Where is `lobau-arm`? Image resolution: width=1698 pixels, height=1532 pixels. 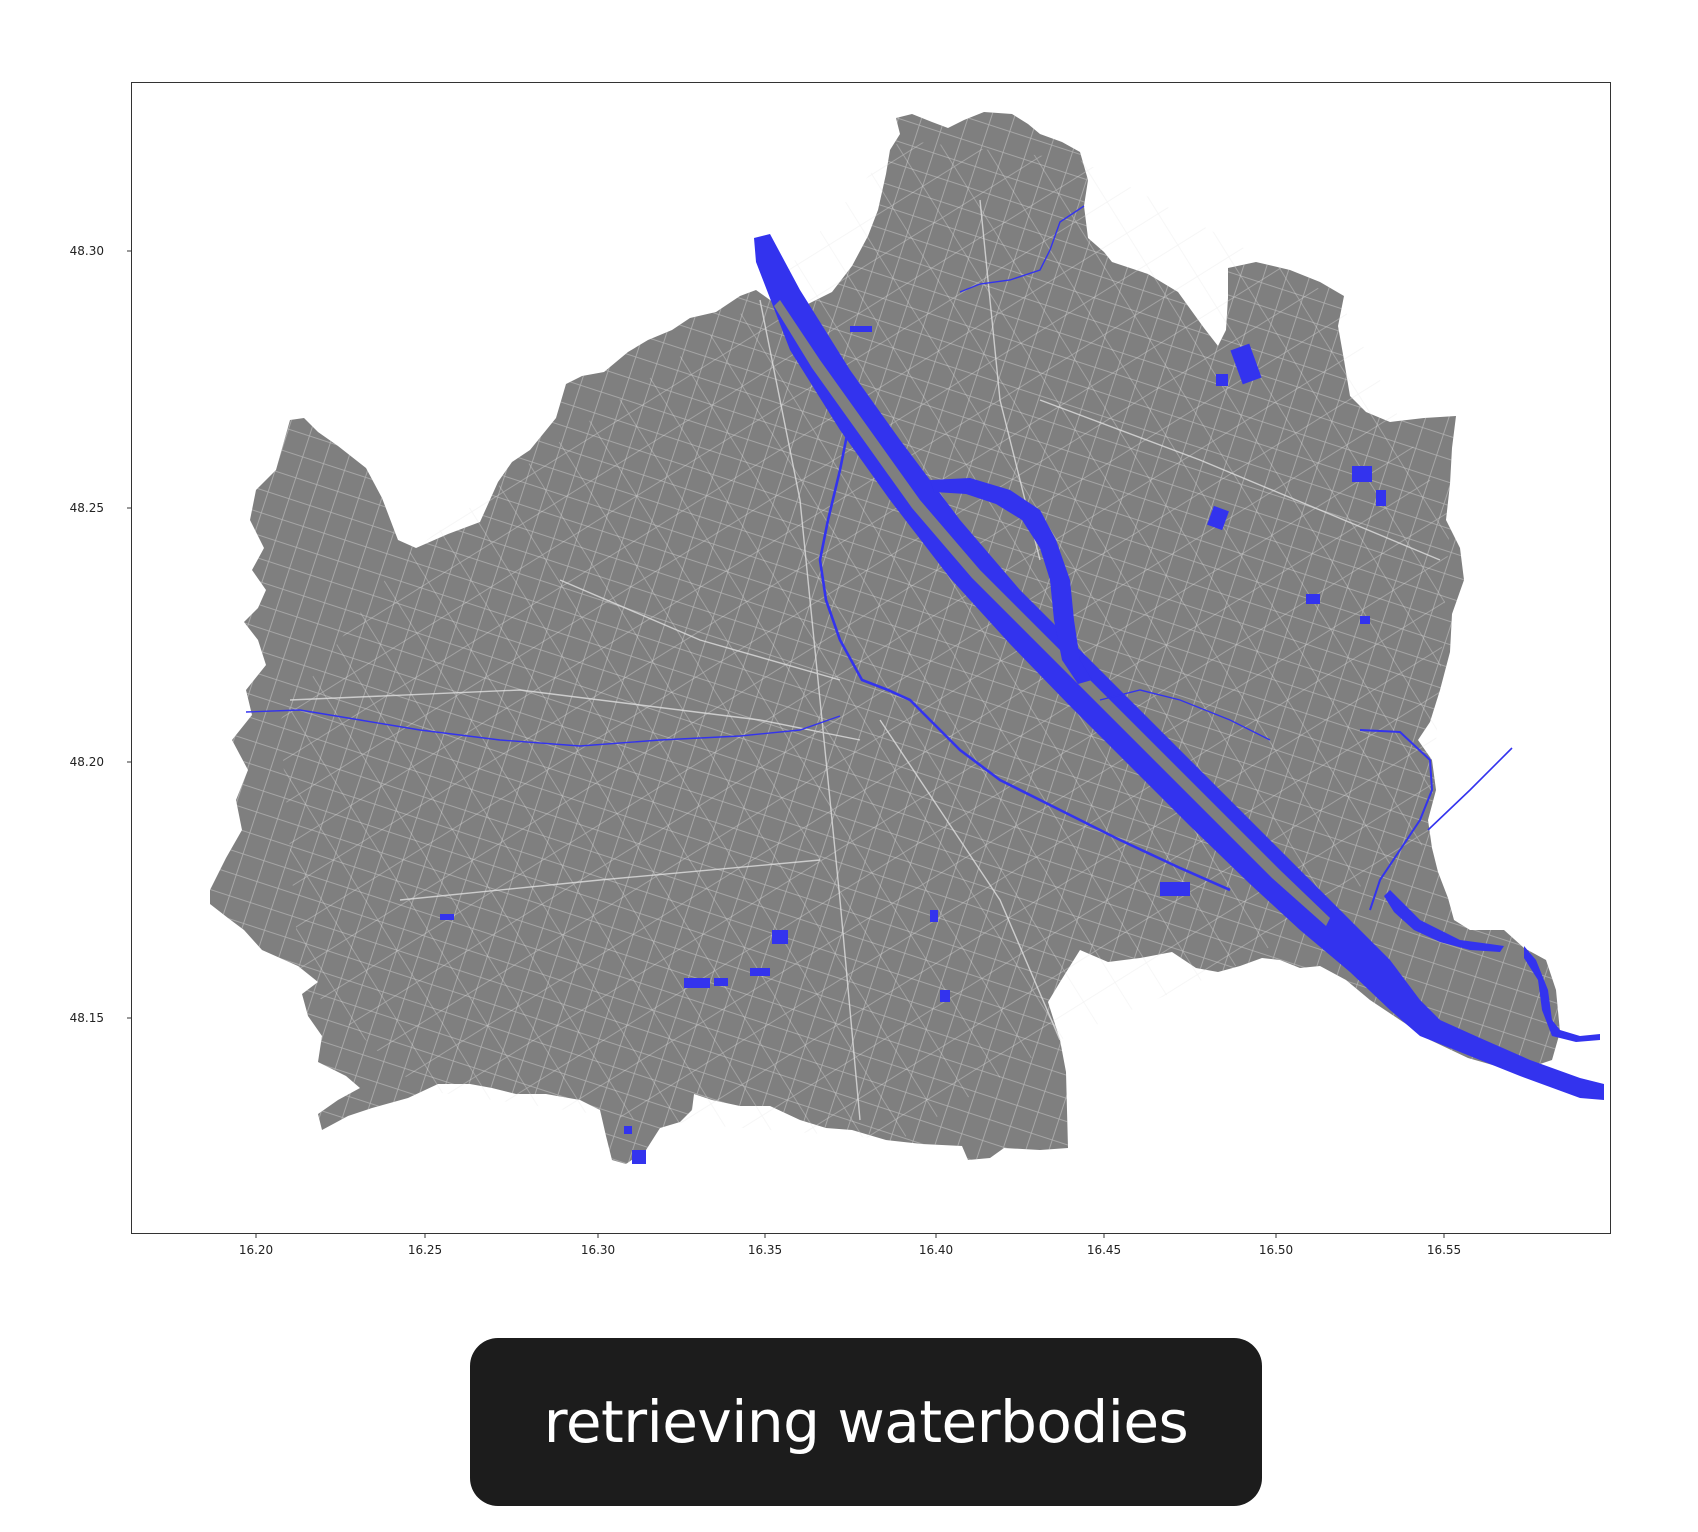 lobau-arm is located at coordinates (1562, 994).